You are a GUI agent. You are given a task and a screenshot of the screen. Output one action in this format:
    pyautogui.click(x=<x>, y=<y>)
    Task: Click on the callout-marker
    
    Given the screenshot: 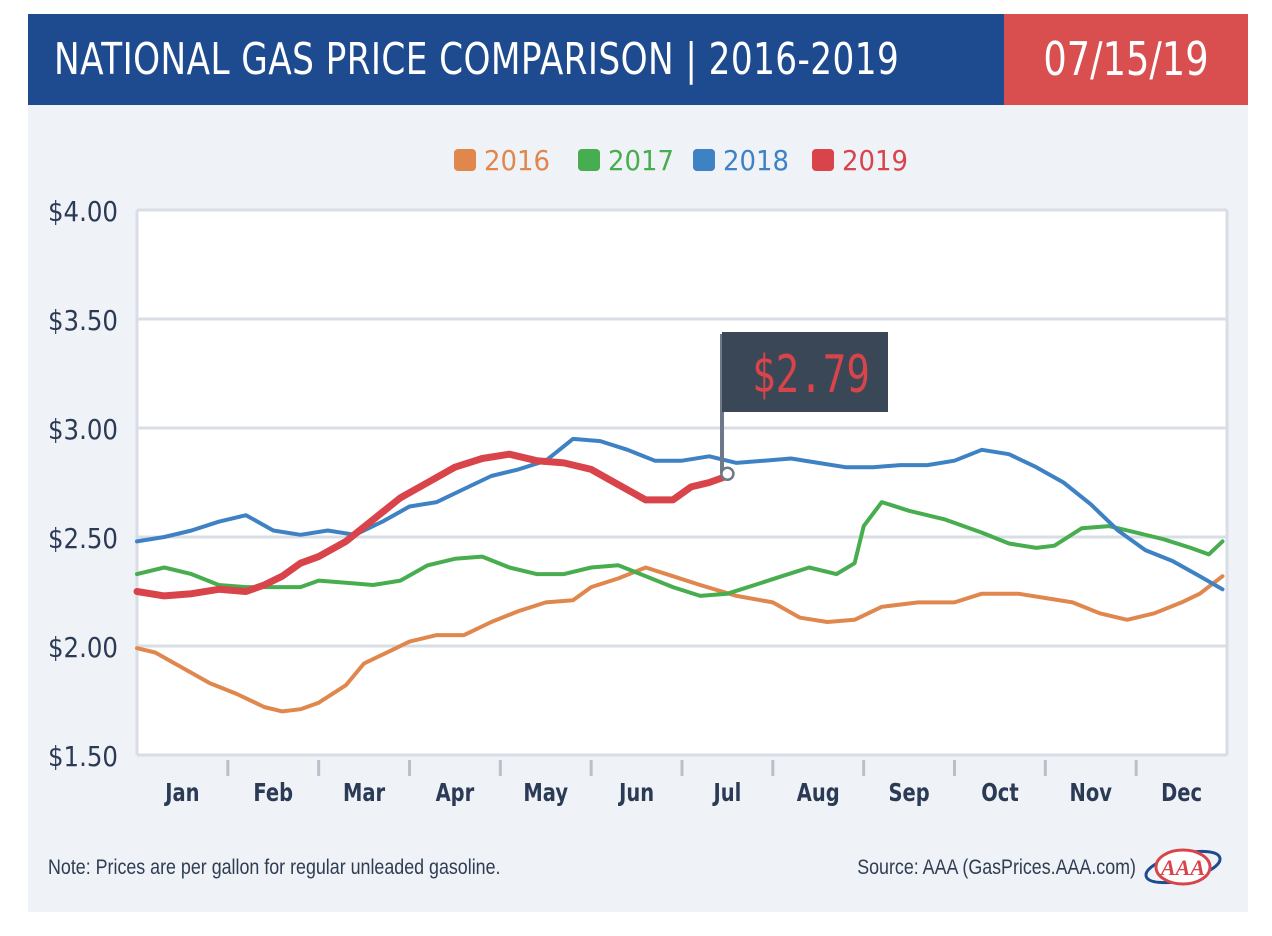 What is the action you would take?
    pyautogui.click(x=727, y=474)
    